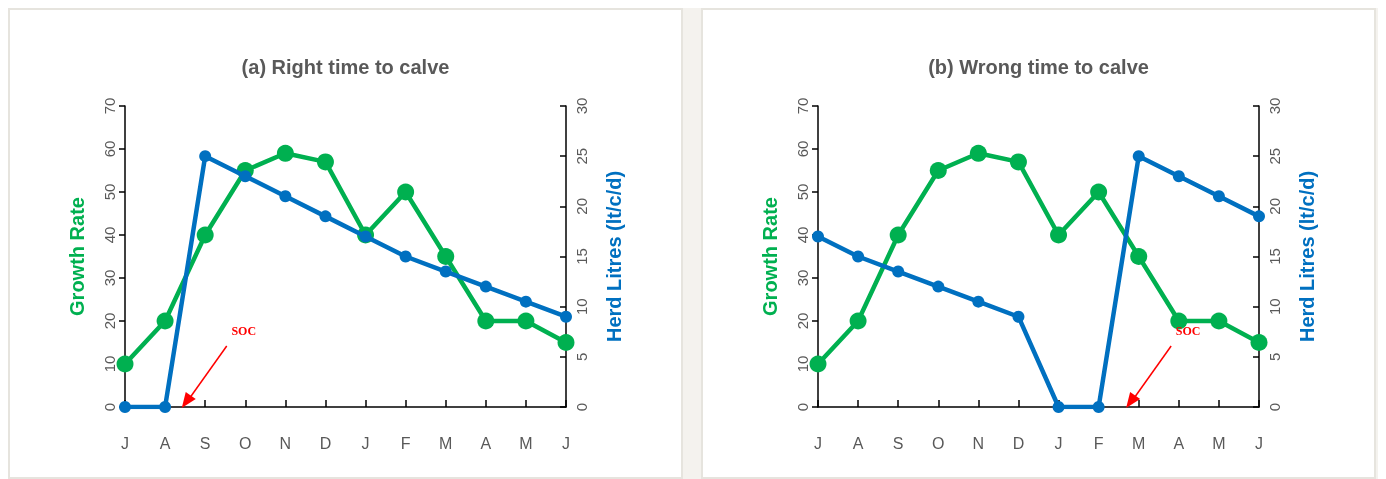  What do you see at coordinates (1038, 67) in the screenshot?
I see `chart-title: (b) Wrong time to calve` at bounding box center [1038, 67].